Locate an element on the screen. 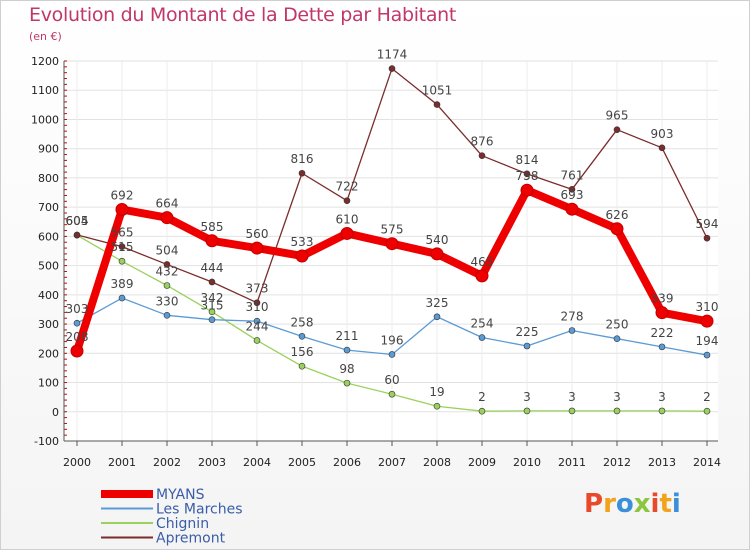 This screenshot has height=550, width=750. data-label: 664 is located at coordinates (167, 204).